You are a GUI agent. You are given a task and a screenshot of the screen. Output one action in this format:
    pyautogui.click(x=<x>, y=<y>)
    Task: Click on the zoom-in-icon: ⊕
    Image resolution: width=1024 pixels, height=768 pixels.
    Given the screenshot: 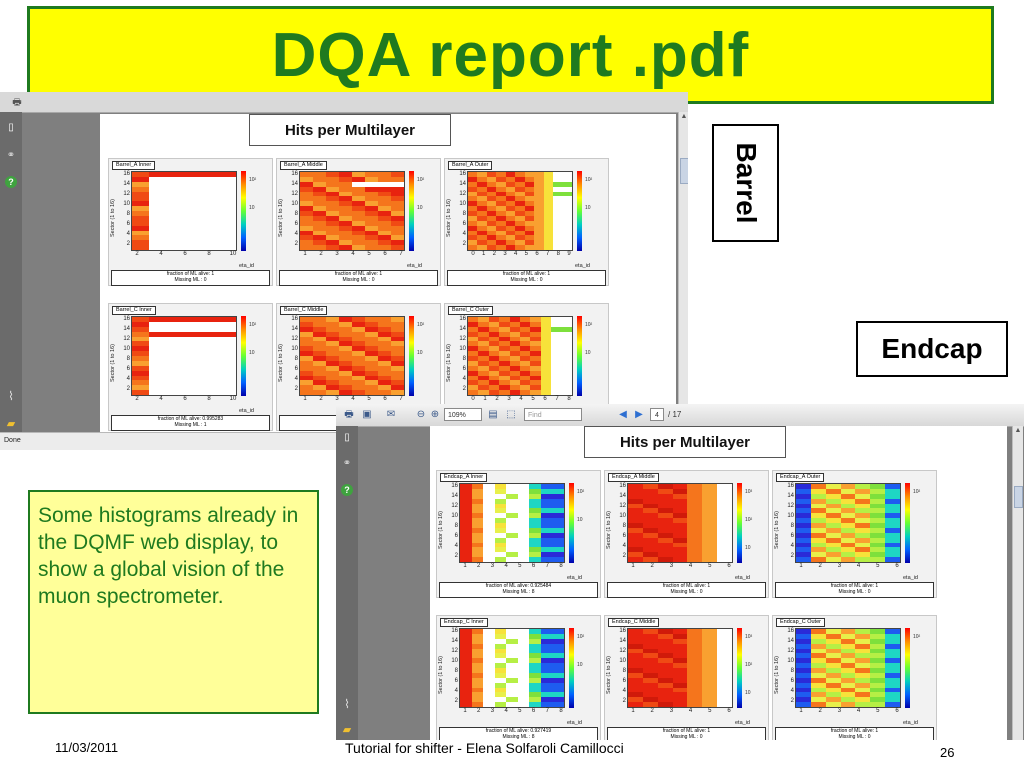 What is the action you would take?
    pyautogui.click(x=435, y=414)
    